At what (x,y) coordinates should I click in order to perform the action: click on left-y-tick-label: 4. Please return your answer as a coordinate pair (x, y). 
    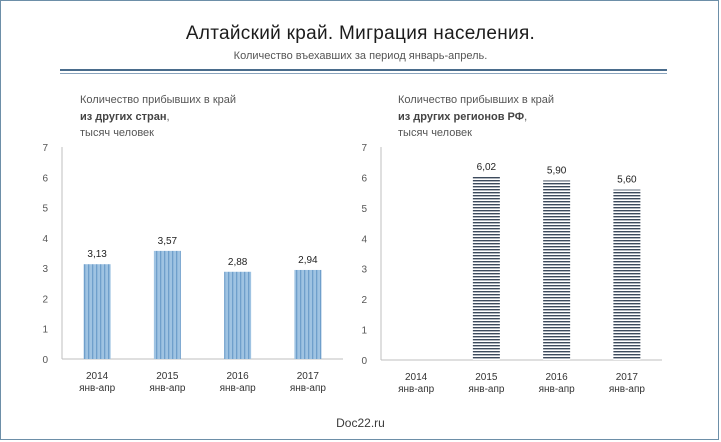
    Looking at the image, I should click on (45, 239).